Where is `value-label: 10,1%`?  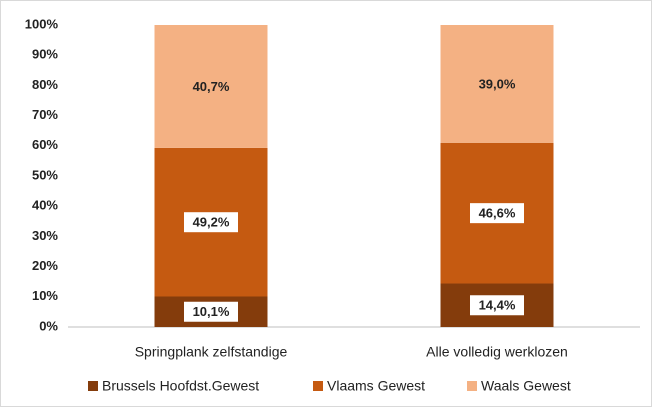 value-label: 10,1% is located at coordinates (211, 311).